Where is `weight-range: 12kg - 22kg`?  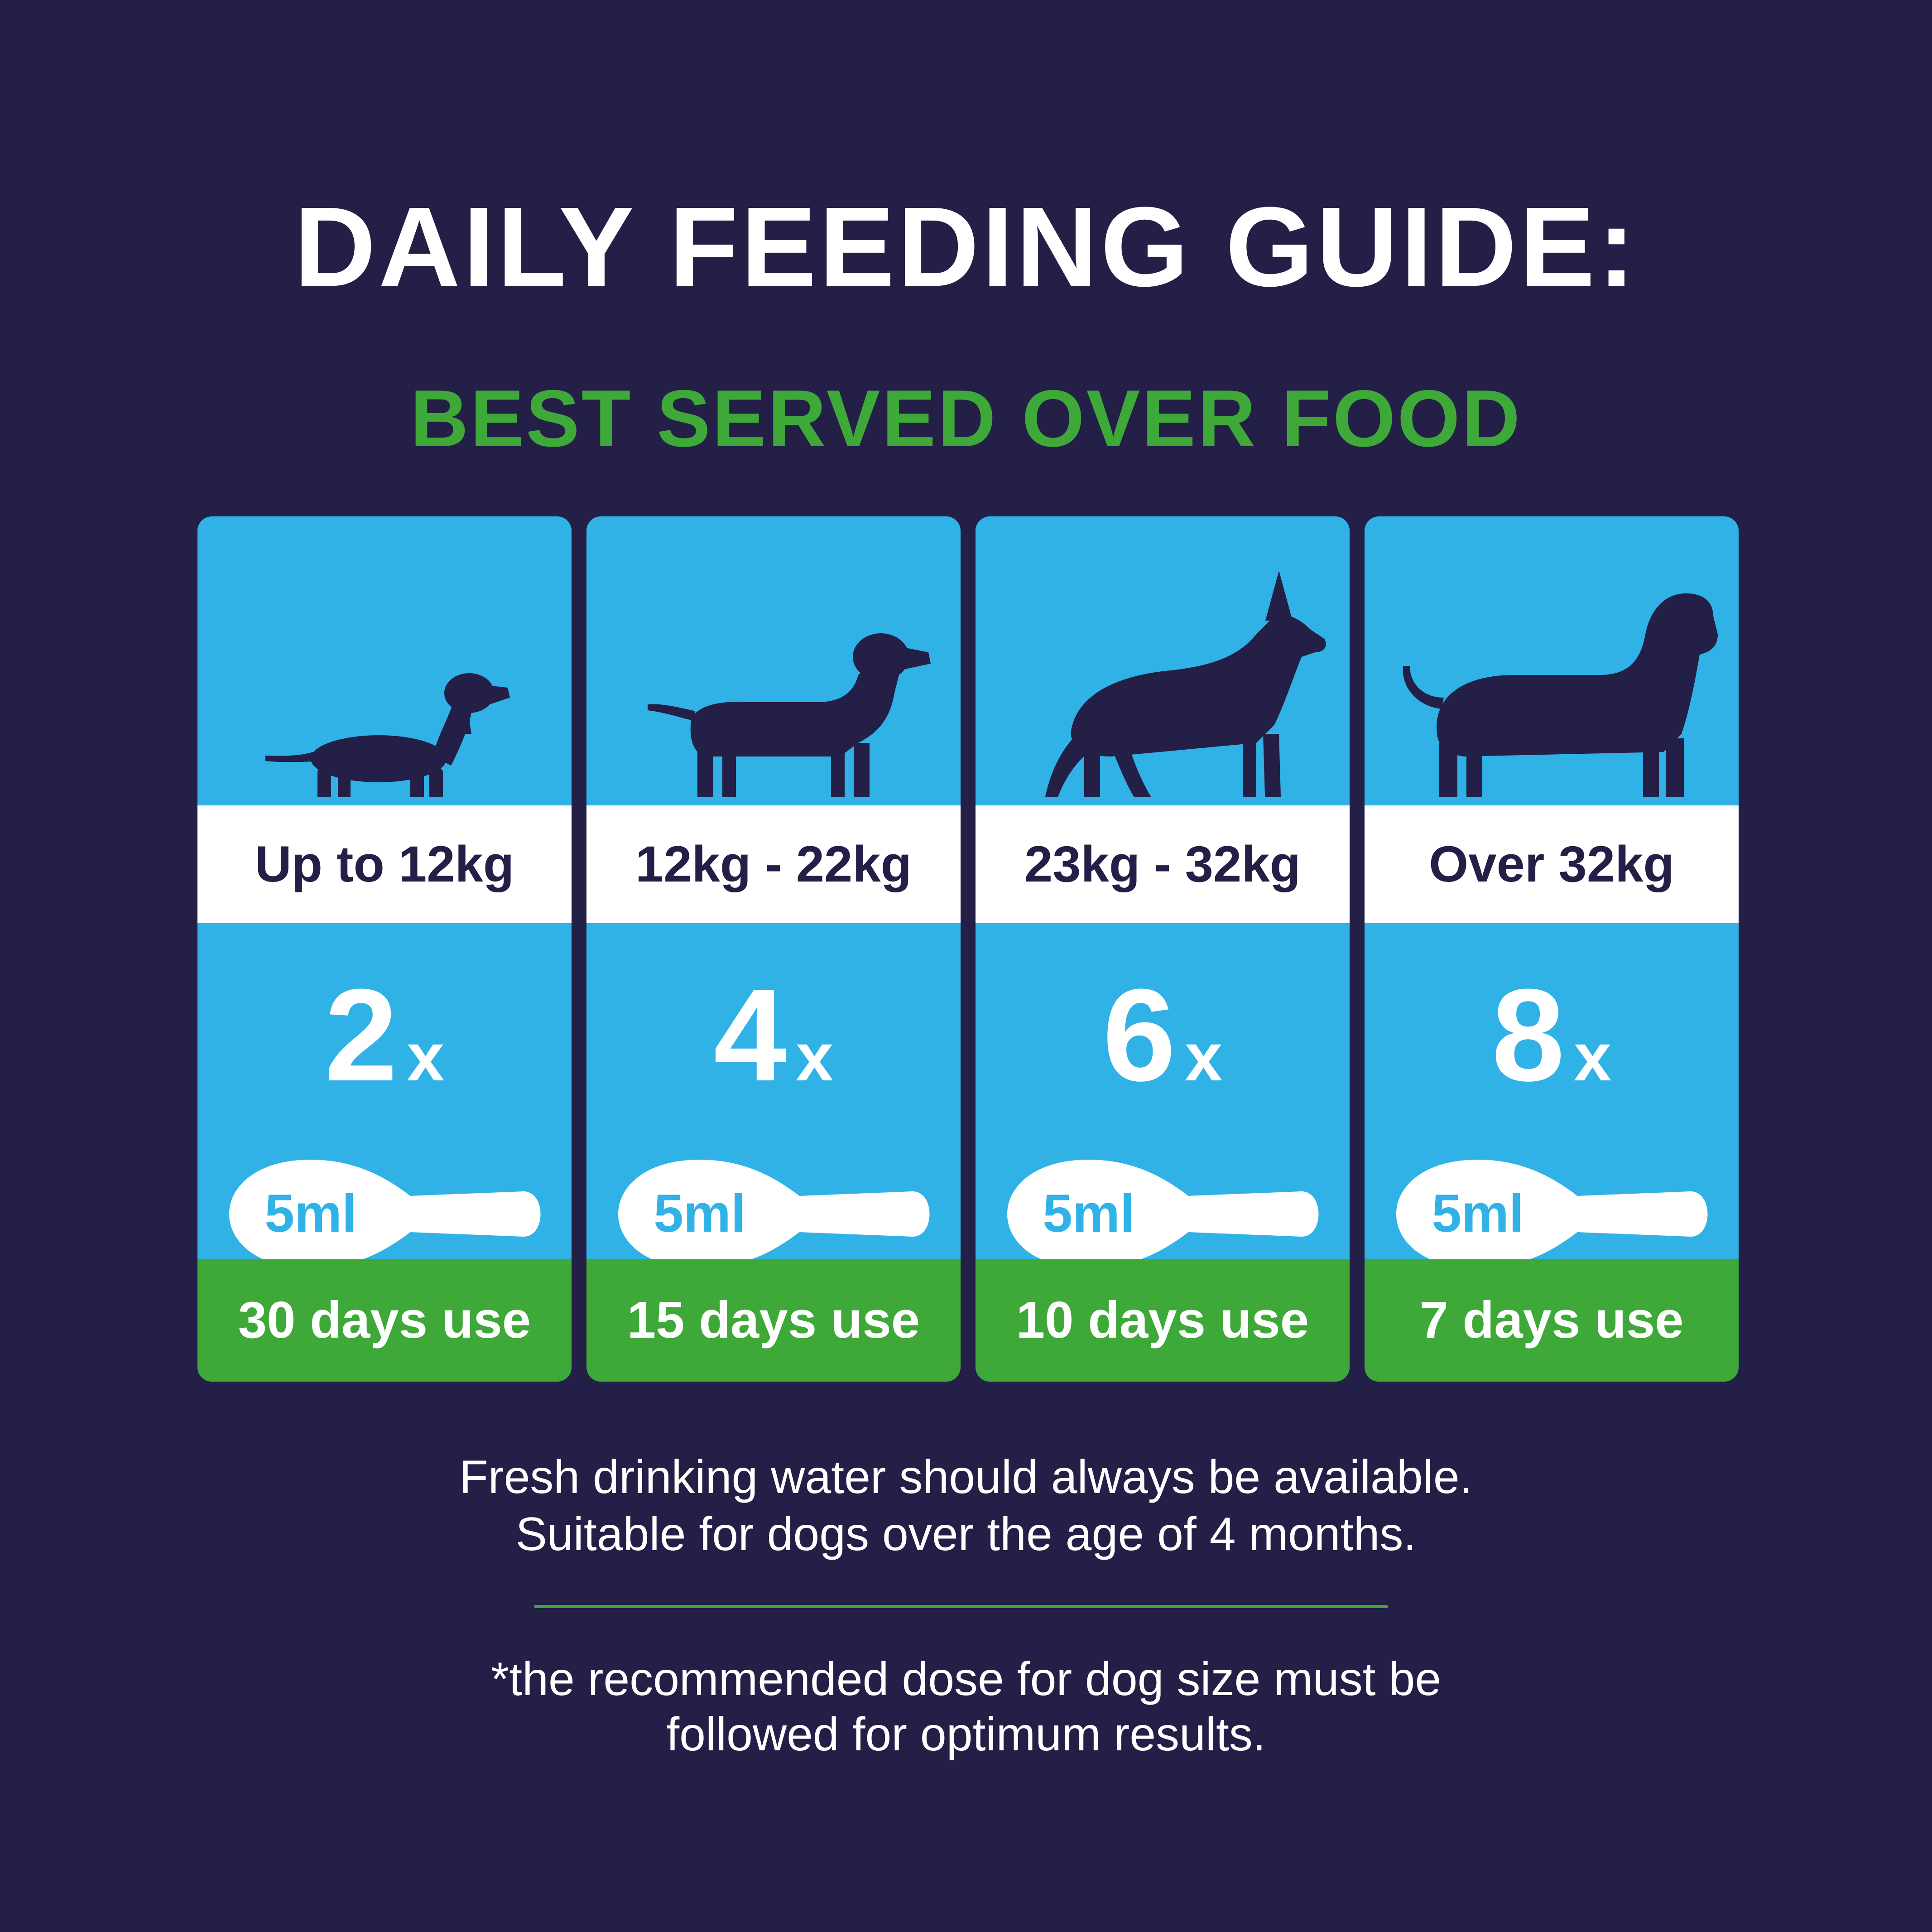 weight-range: 12kg - 22kg is located at coordinates (773, 864).